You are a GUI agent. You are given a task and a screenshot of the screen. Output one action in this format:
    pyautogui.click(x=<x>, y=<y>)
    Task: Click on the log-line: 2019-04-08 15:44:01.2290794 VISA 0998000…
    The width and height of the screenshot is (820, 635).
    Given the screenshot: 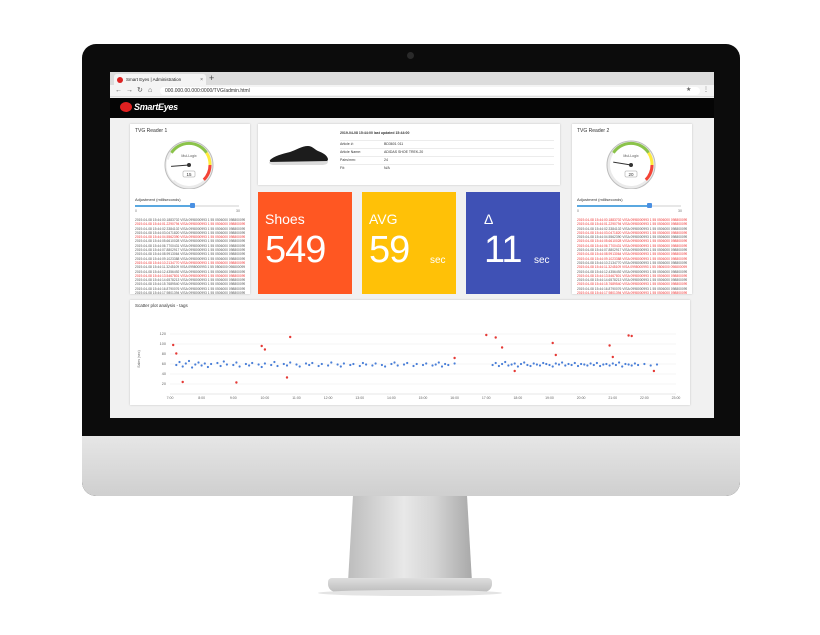 What is the action you would take?
    pyautogui.click(x=190, y=224)
    